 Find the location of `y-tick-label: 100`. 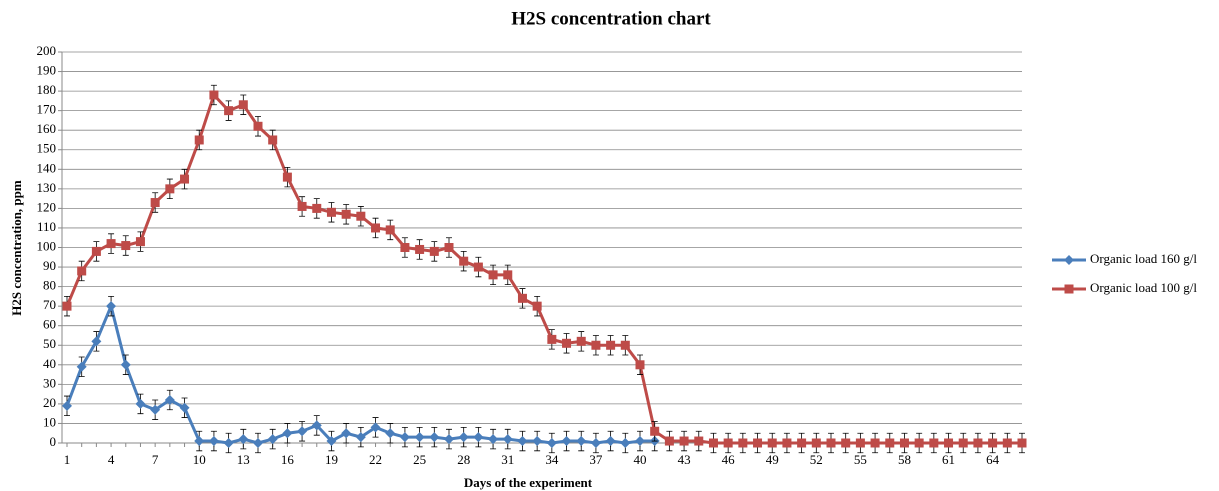

y-tick-label: 100 is located at coordinates (47, 245).